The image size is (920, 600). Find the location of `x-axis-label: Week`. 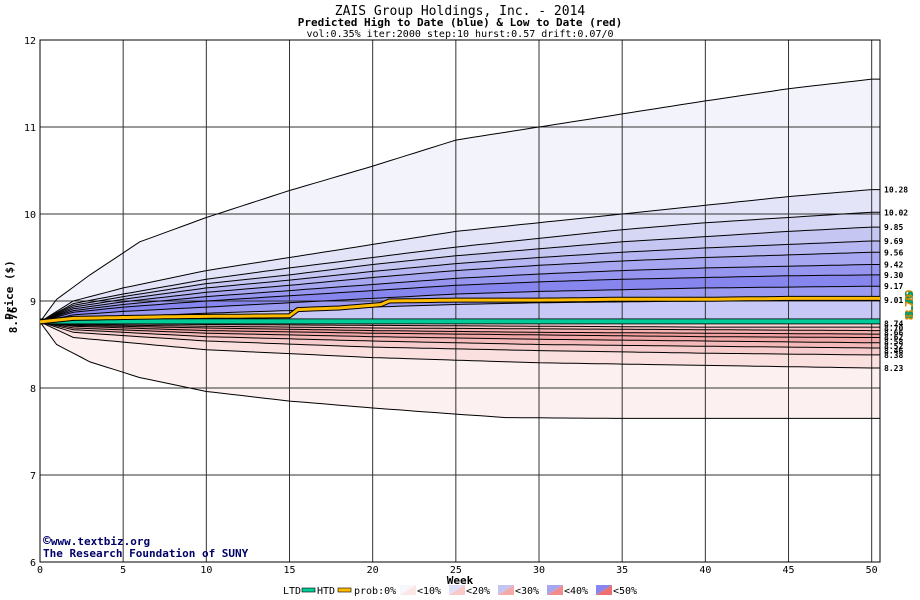

x-axis-label: Week is located at coordinates (460, 580).